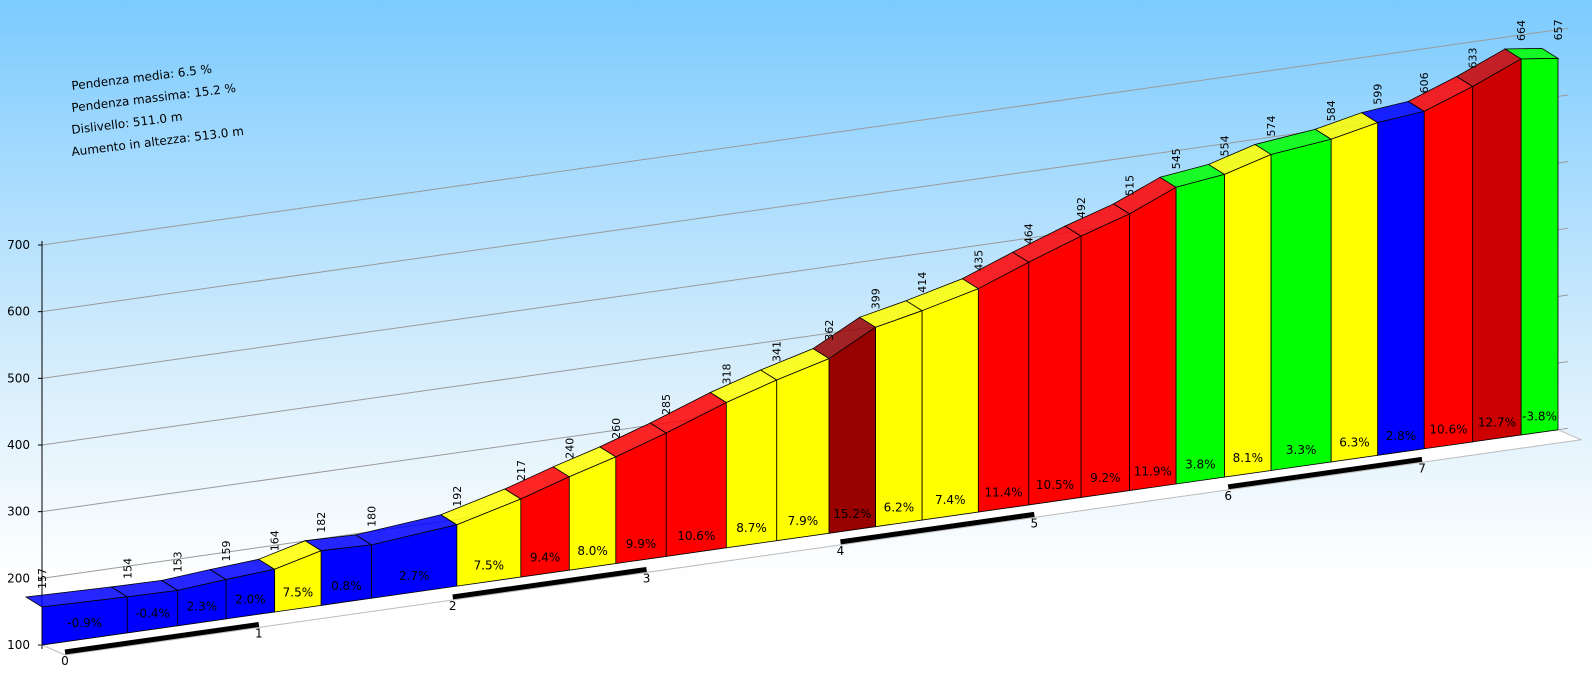 The image size is (1592, 683). What do you see at coordinates (852, 514) in the screenshot?
I see `slope-label: 15.2%` at bounding box center [852, 514].